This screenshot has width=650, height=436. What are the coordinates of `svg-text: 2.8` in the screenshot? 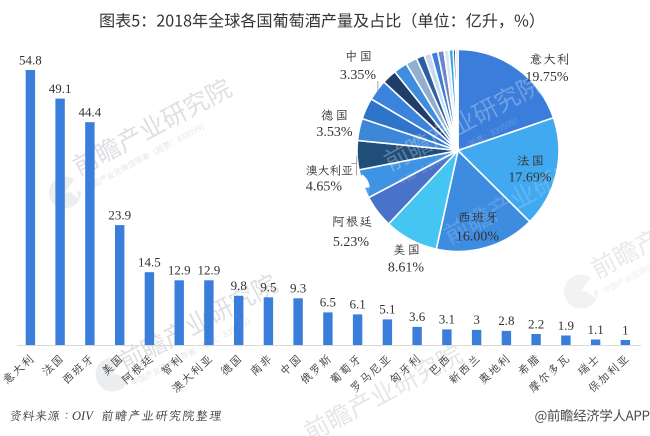 It's located at (506, 320).